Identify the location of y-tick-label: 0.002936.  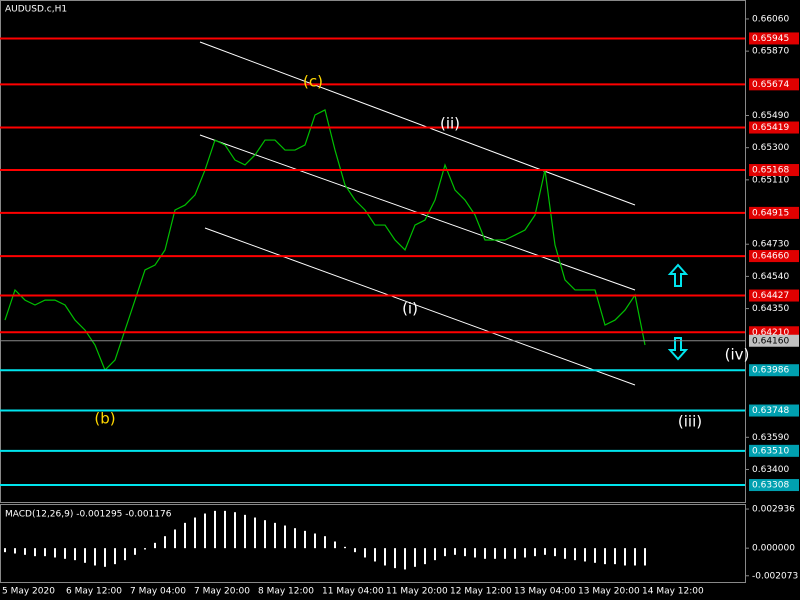
(773, 510).